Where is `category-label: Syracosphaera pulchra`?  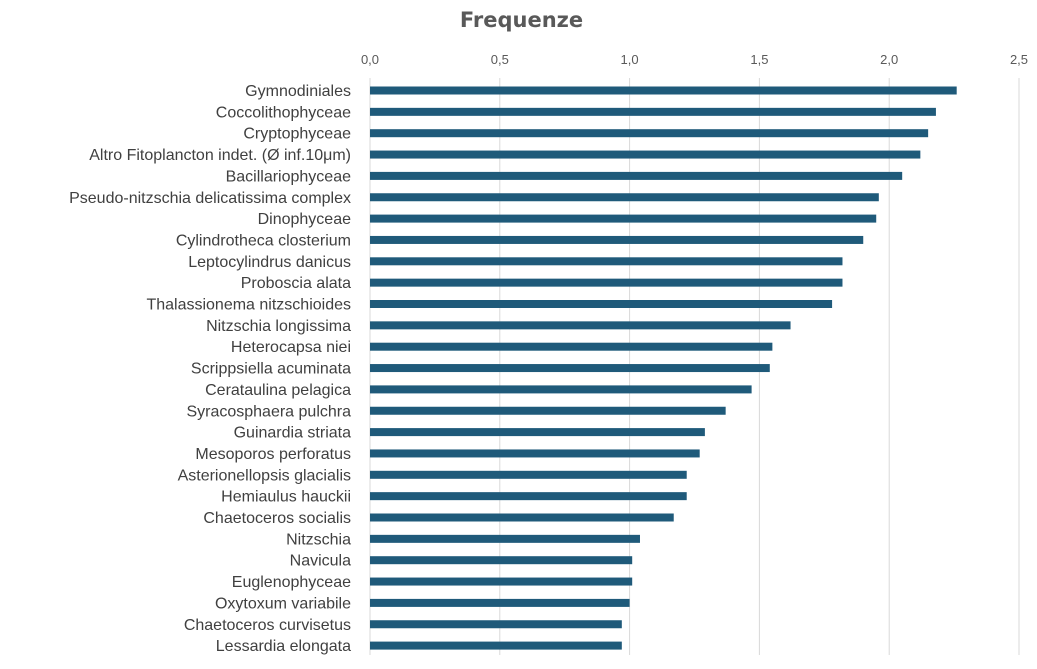
category-label: Syracosphaera pulchra is located at coordinates (268, 411).